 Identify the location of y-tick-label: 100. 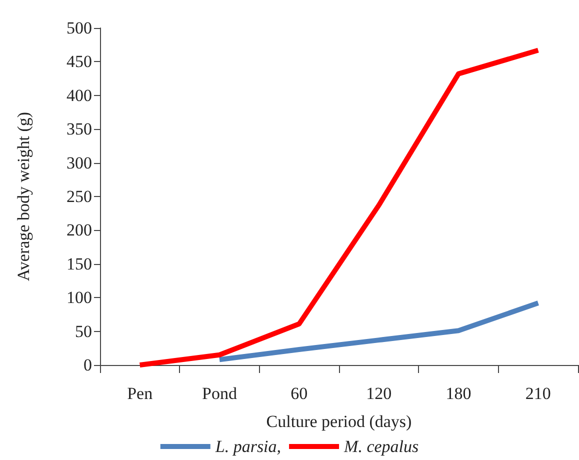
(79, 298).